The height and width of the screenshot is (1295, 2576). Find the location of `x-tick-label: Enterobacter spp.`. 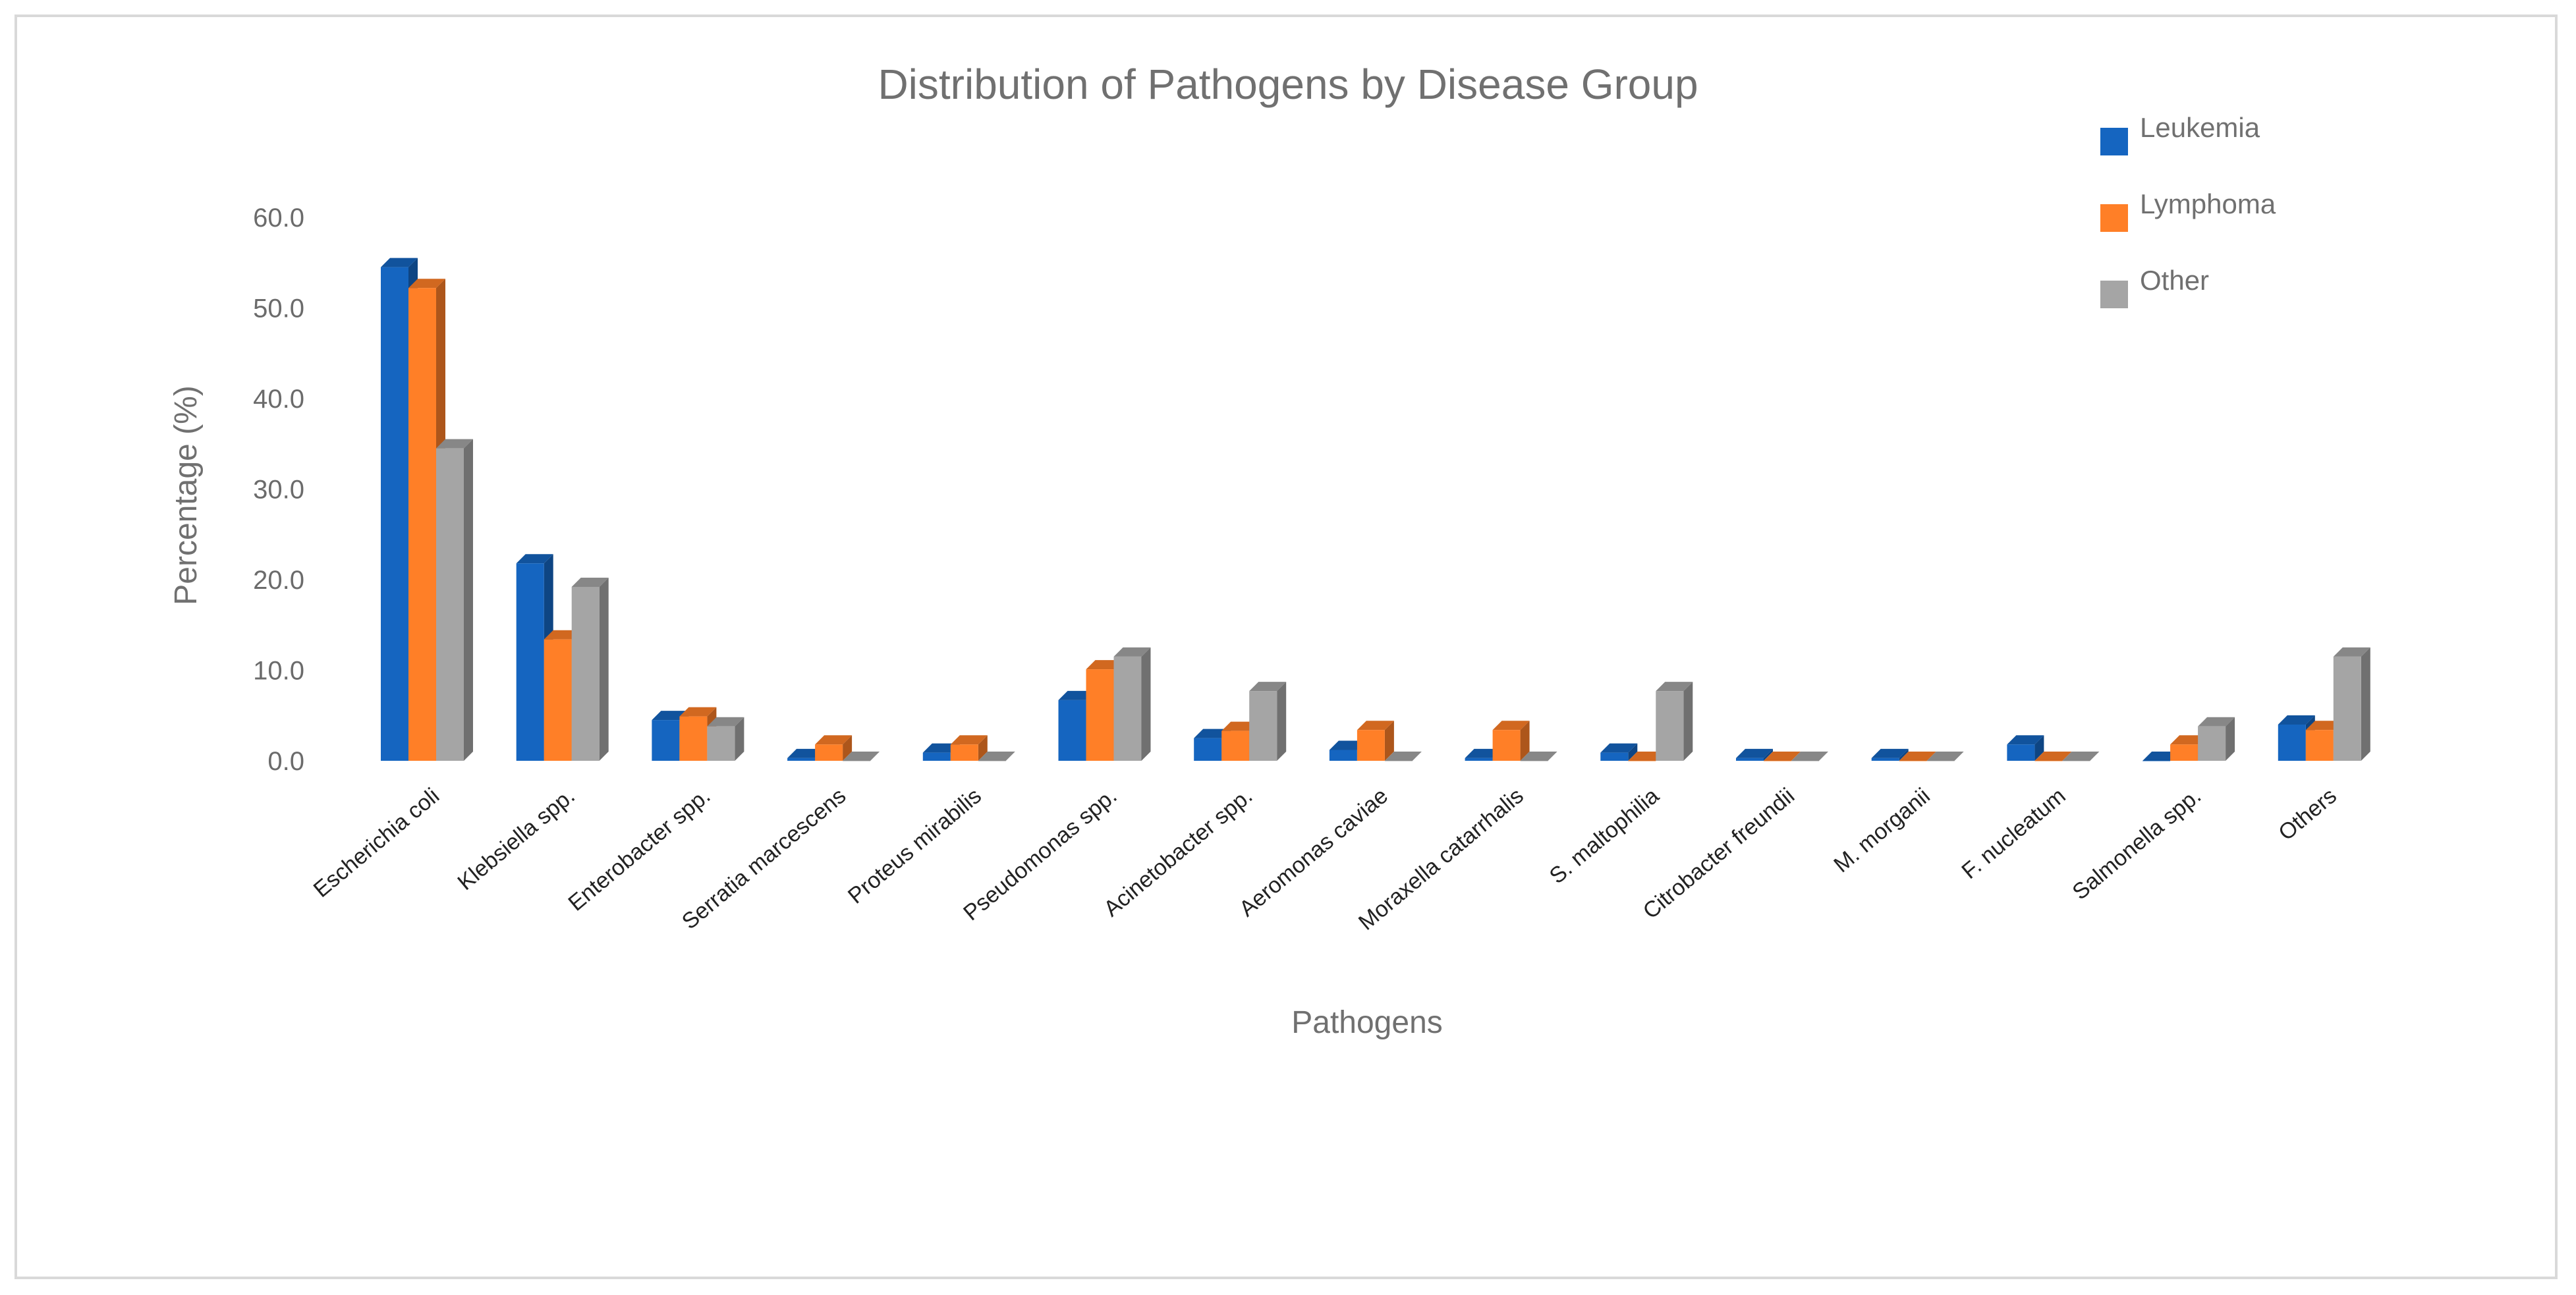

x-tick-label: Enterobacter spp. is located at coordinates (639, 849).